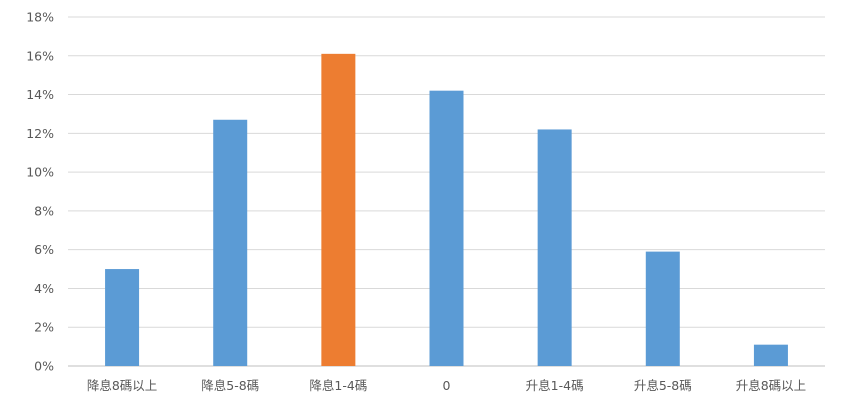  I want to click on y-tick-label: 4%, so click(44, 288).